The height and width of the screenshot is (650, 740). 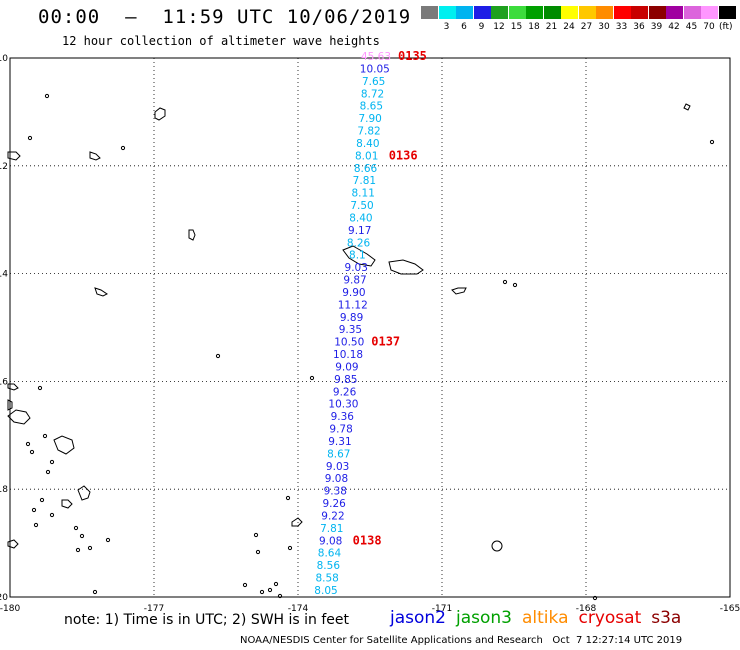 What do you see at coordinates (10, 609) in the screenshot?
I see `longitude-label: -180` at bounding box center [10, 609].